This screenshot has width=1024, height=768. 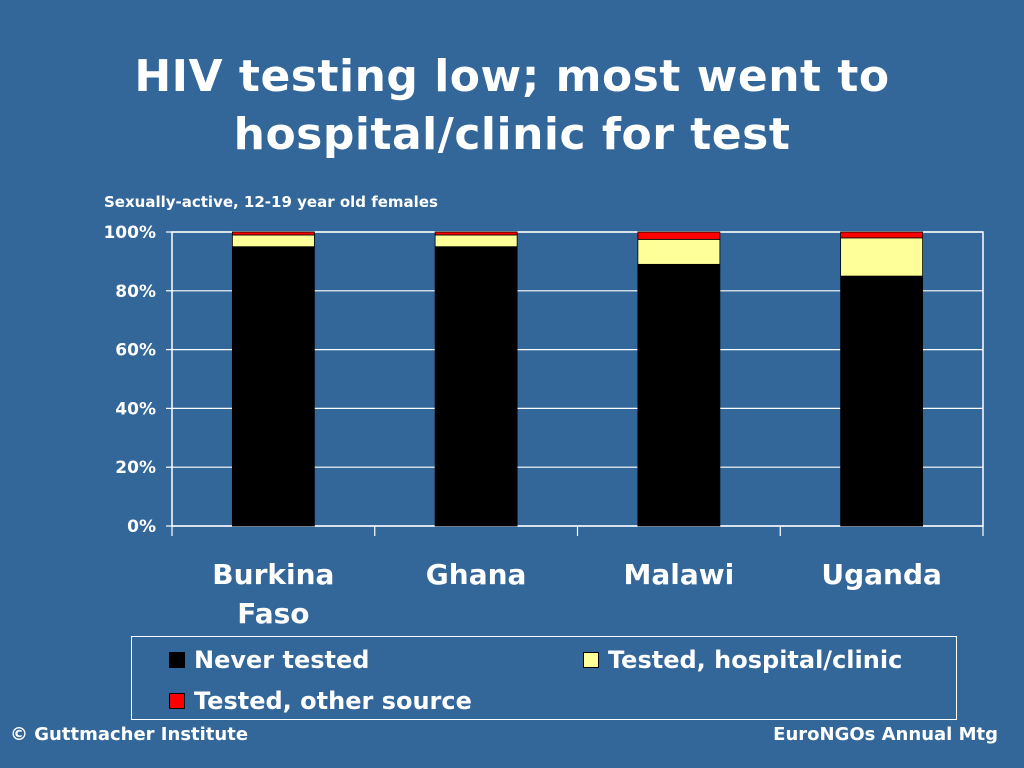 What do you see at coordinates (755, 660) in the screenshot?
I see `legend-label-tested-hospital: Tested, hospital/clinic` at bounding box center [755, 660].